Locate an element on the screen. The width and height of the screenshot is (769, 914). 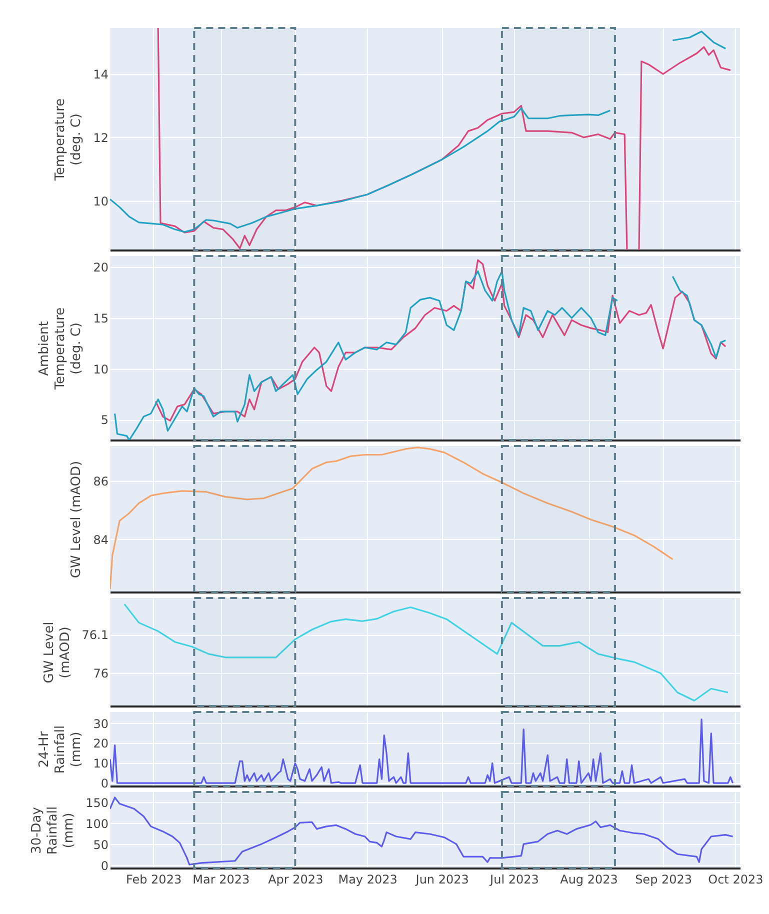
y-tick-label: 30 is located at coordinates (100, 723).